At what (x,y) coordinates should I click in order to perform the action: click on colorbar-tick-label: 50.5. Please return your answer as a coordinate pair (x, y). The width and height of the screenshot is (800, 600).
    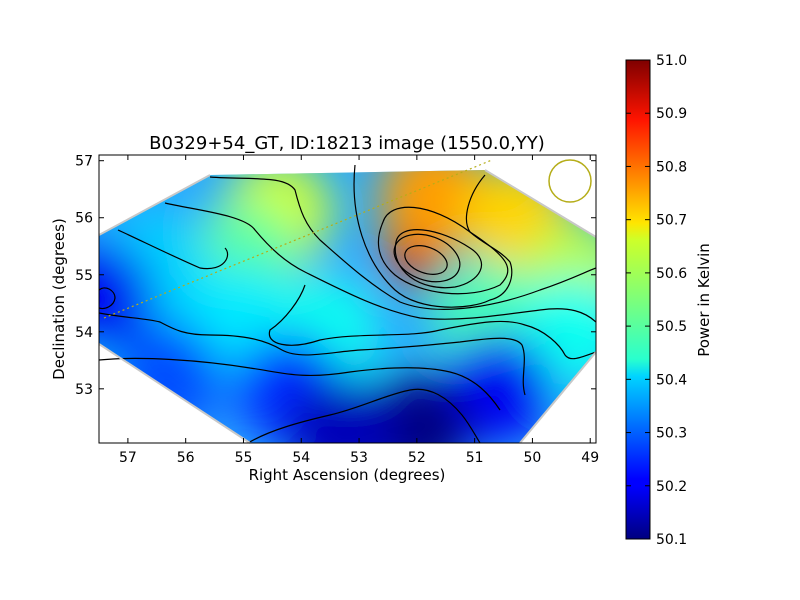
    Looking at the image, I should click on (671, 327).